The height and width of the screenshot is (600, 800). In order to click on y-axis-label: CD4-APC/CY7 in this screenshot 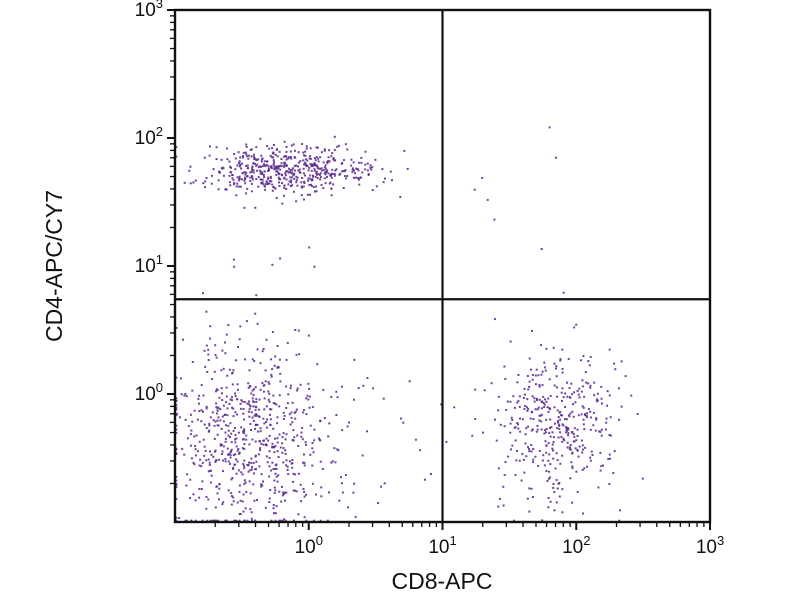, I will do `click(54, 266)`.